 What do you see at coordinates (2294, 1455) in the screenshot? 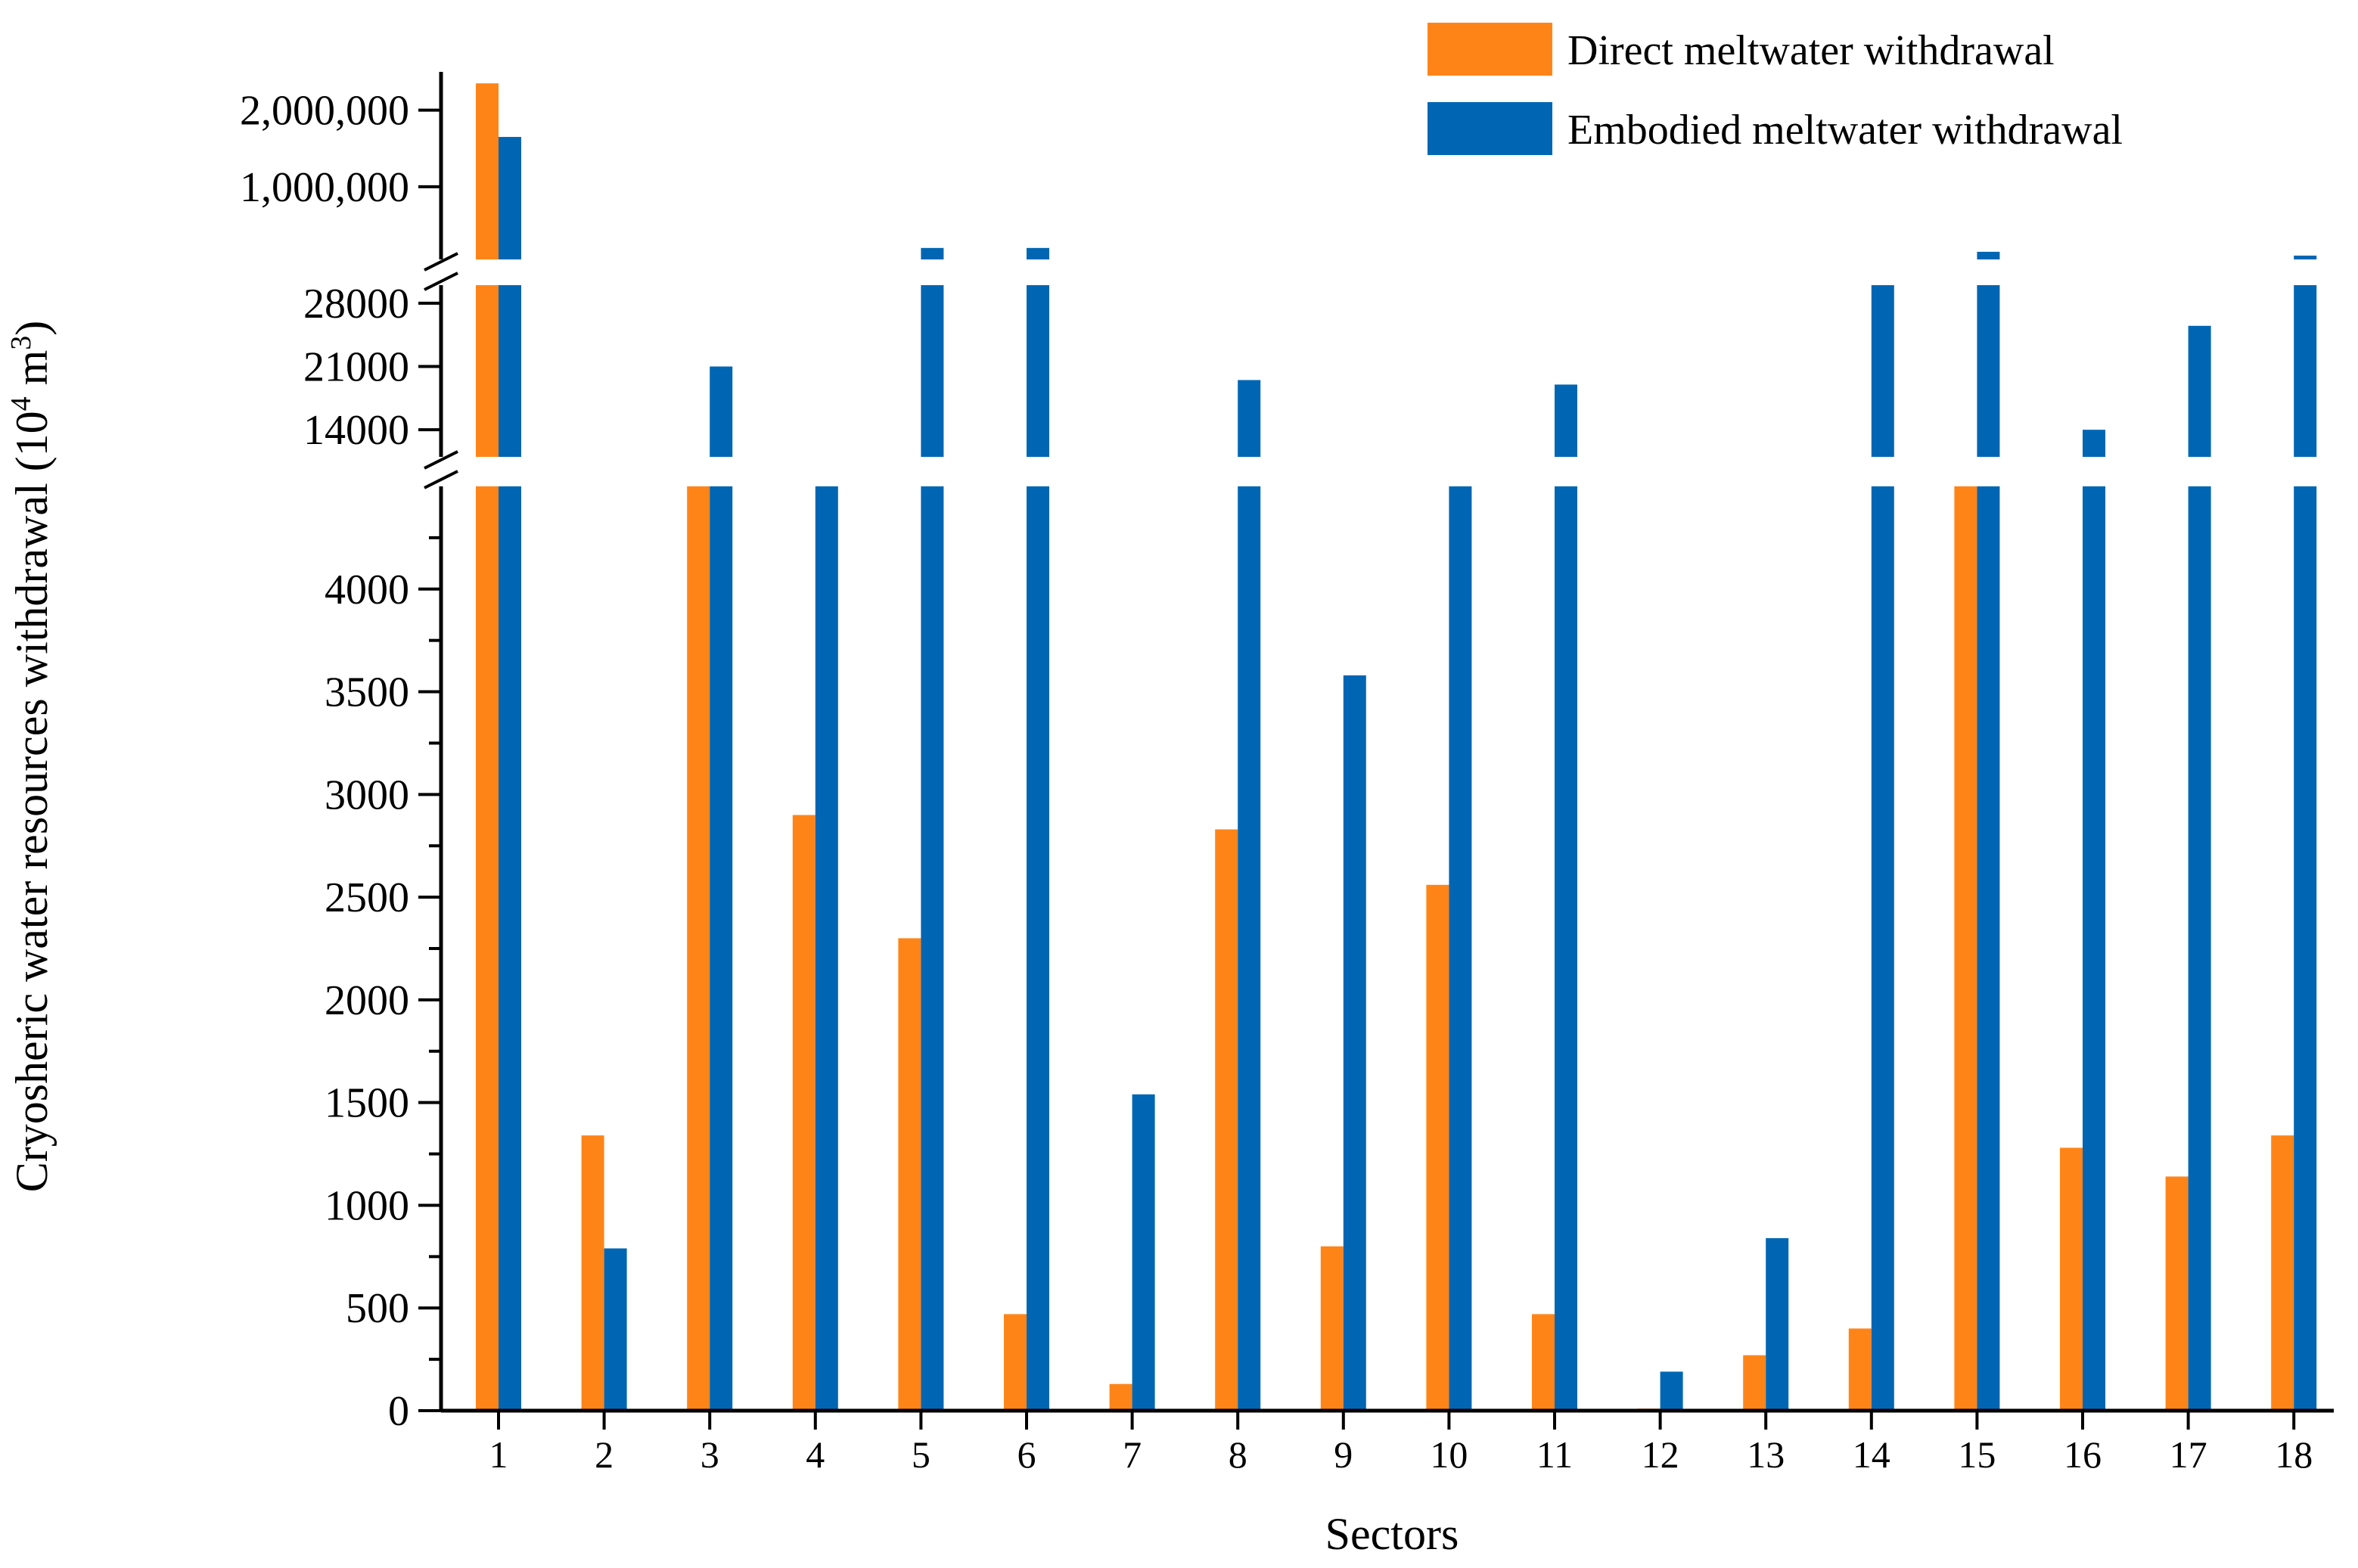
I see `x-tick-label: 18` at bounding box center [2294, 1455].